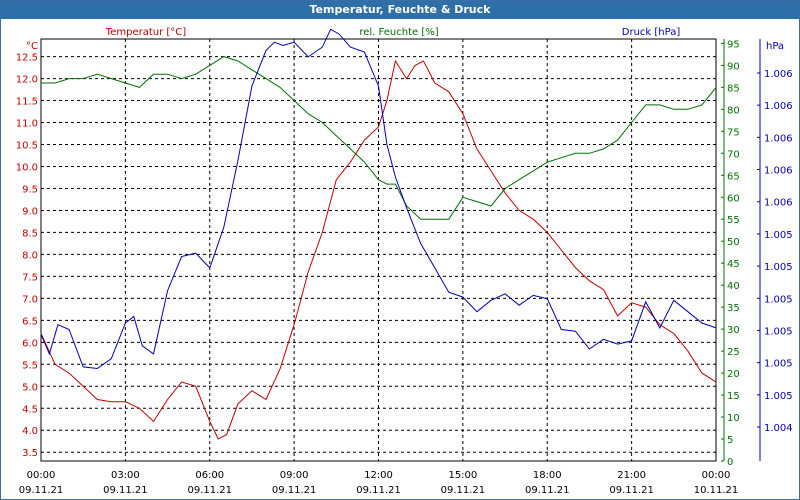 This screenshot has width=800, height=500. Describe the element at coordinates (733, 44) in the screenshot. I see `humidity-tick-label: 95` at that location.